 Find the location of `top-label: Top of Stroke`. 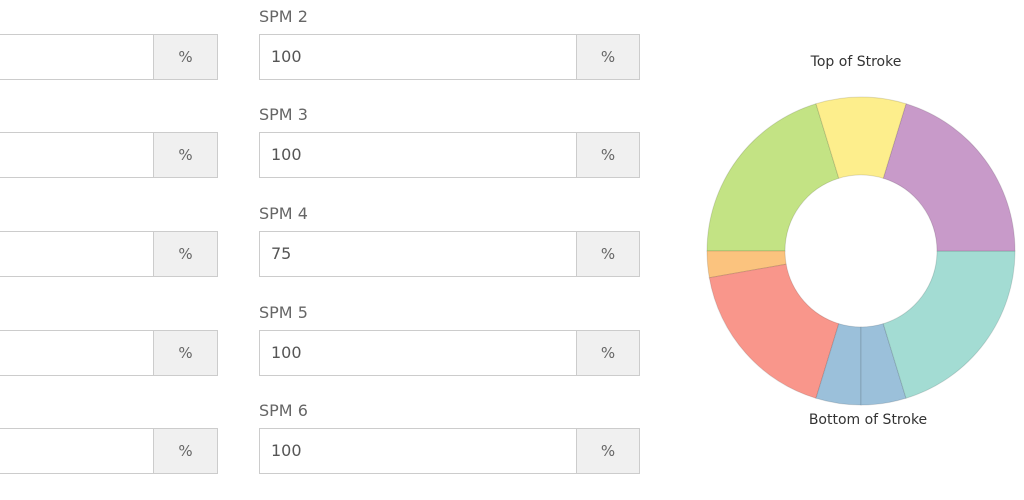

top-label: Top of Stroke is located at coordinates (856, 62).